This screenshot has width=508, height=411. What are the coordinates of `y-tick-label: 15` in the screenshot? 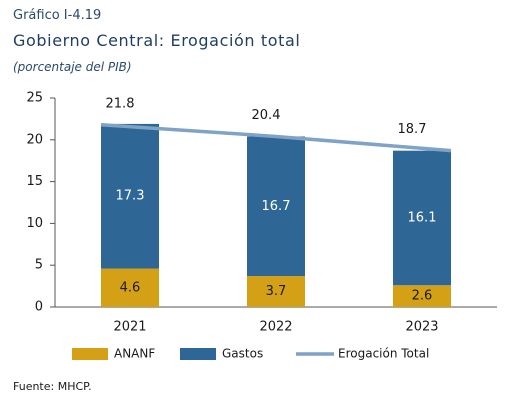 It's located at (34, 181).